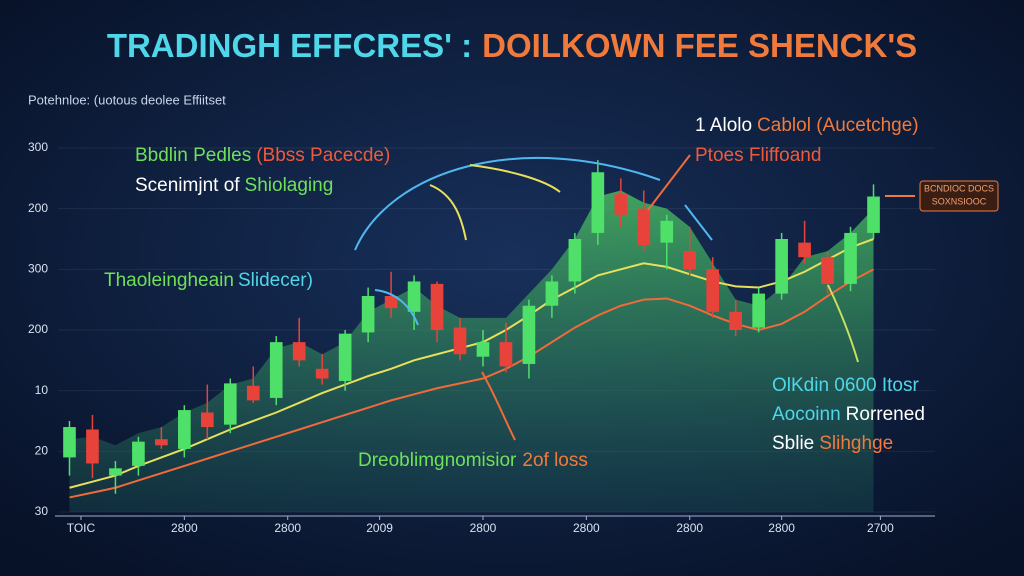 The width and height of the screenshot is (1024, 576). I want to click on annotation-part: Thaoleingheain, so click(169, 280).